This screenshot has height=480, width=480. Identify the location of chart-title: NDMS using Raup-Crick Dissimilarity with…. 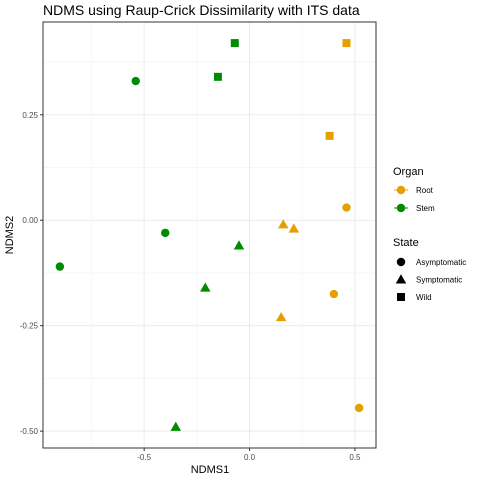
(201, 10).